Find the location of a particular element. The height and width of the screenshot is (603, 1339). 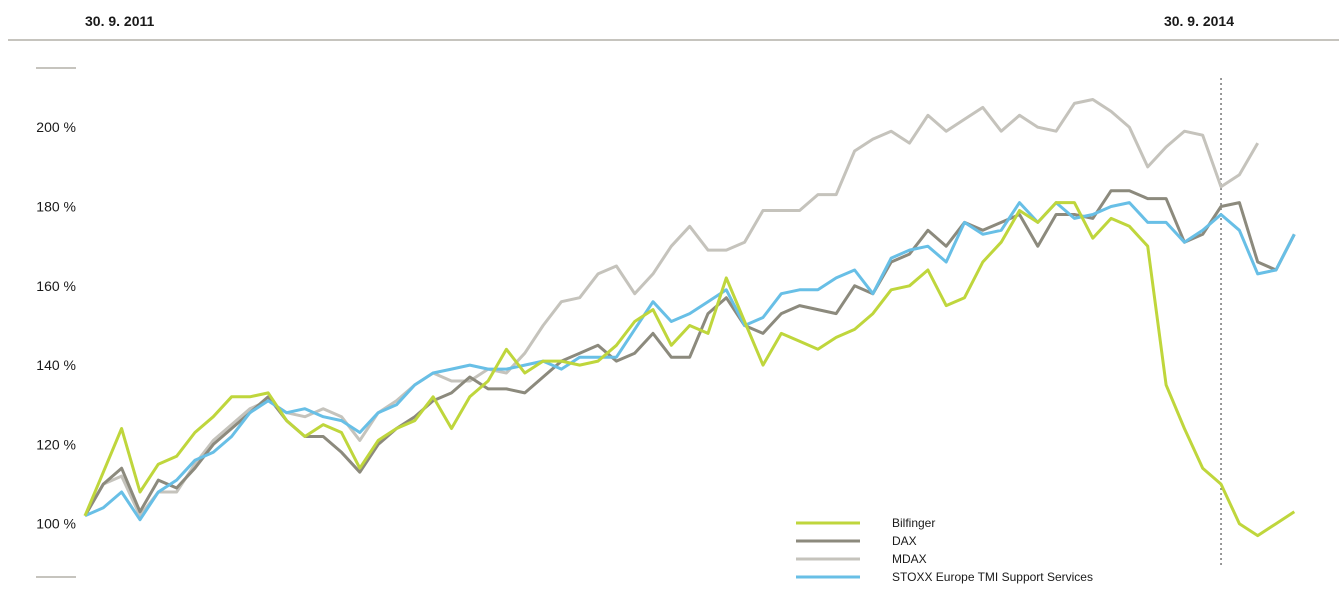

legend-label: Bilfinger is located at coordinates (913, 523).